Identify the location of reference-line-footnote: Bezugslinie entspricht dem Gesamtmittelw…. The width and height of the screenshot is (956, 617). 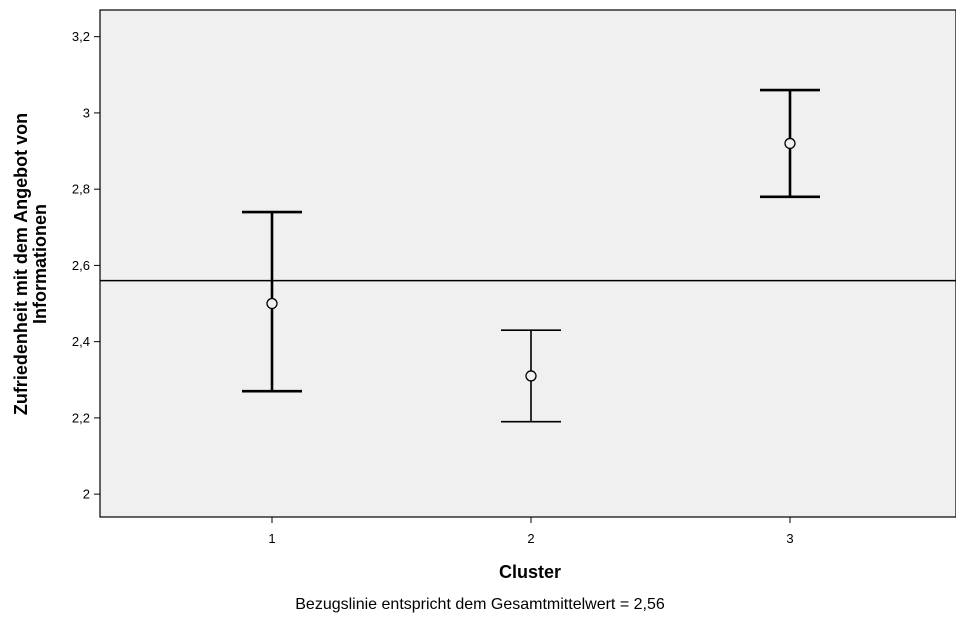
(480, 604).